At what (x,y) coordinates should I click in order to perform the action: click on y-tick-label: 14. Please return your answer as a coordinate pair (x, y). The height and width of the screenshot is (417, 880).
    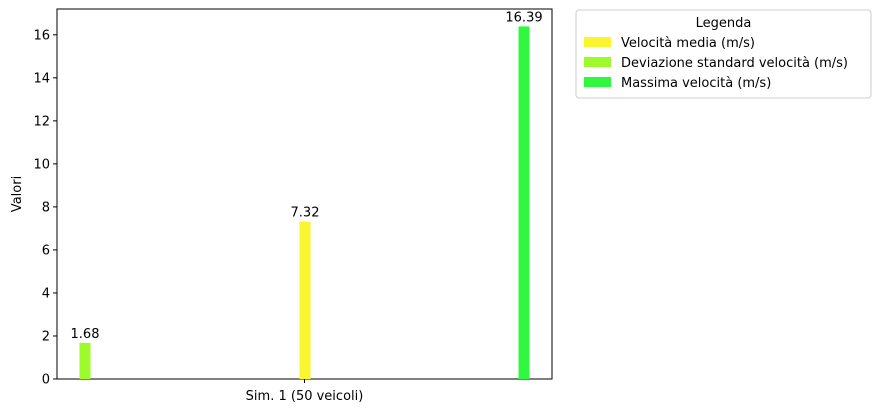
    Looking at the image, I should click on (41, 78).